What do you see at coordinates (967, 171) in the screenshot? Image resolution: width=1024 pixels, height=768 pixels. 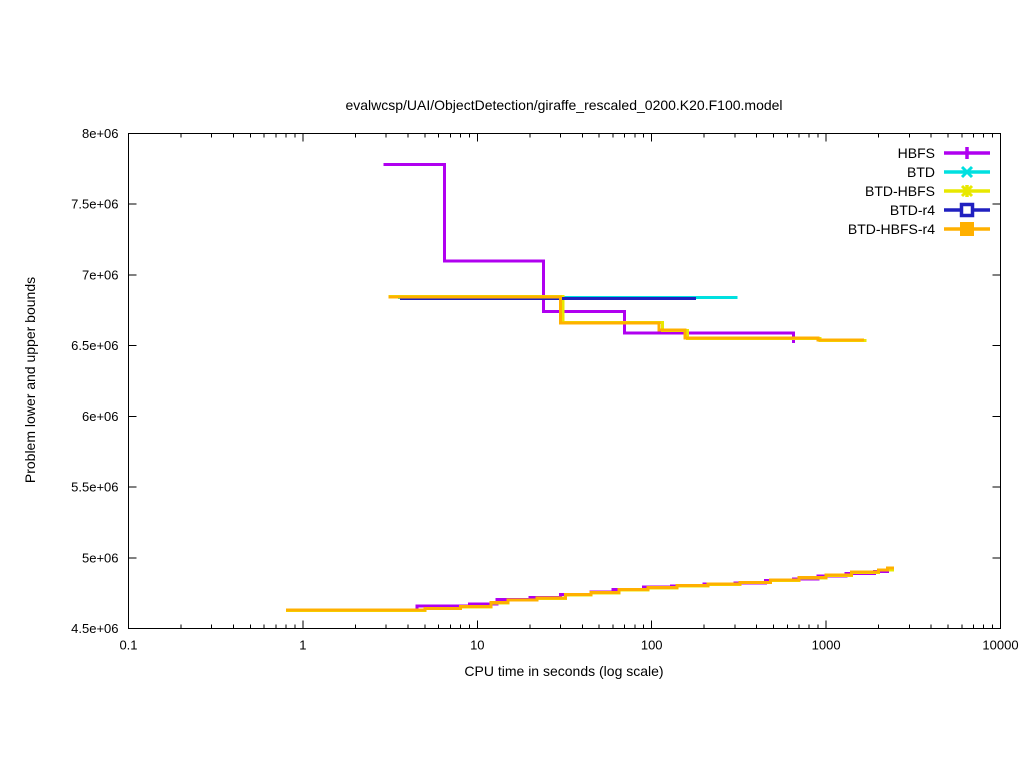 I see `legend-sample-line-btd` at bounding box center [967, 171].